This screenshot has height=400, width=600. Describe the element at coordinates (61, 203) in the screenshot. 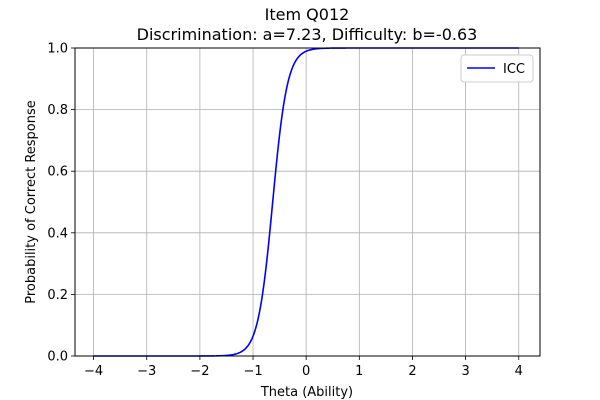

I see `y-axis-ticks: 0.0 0.2 0.4 0.6 0.8 1.0` at that location.